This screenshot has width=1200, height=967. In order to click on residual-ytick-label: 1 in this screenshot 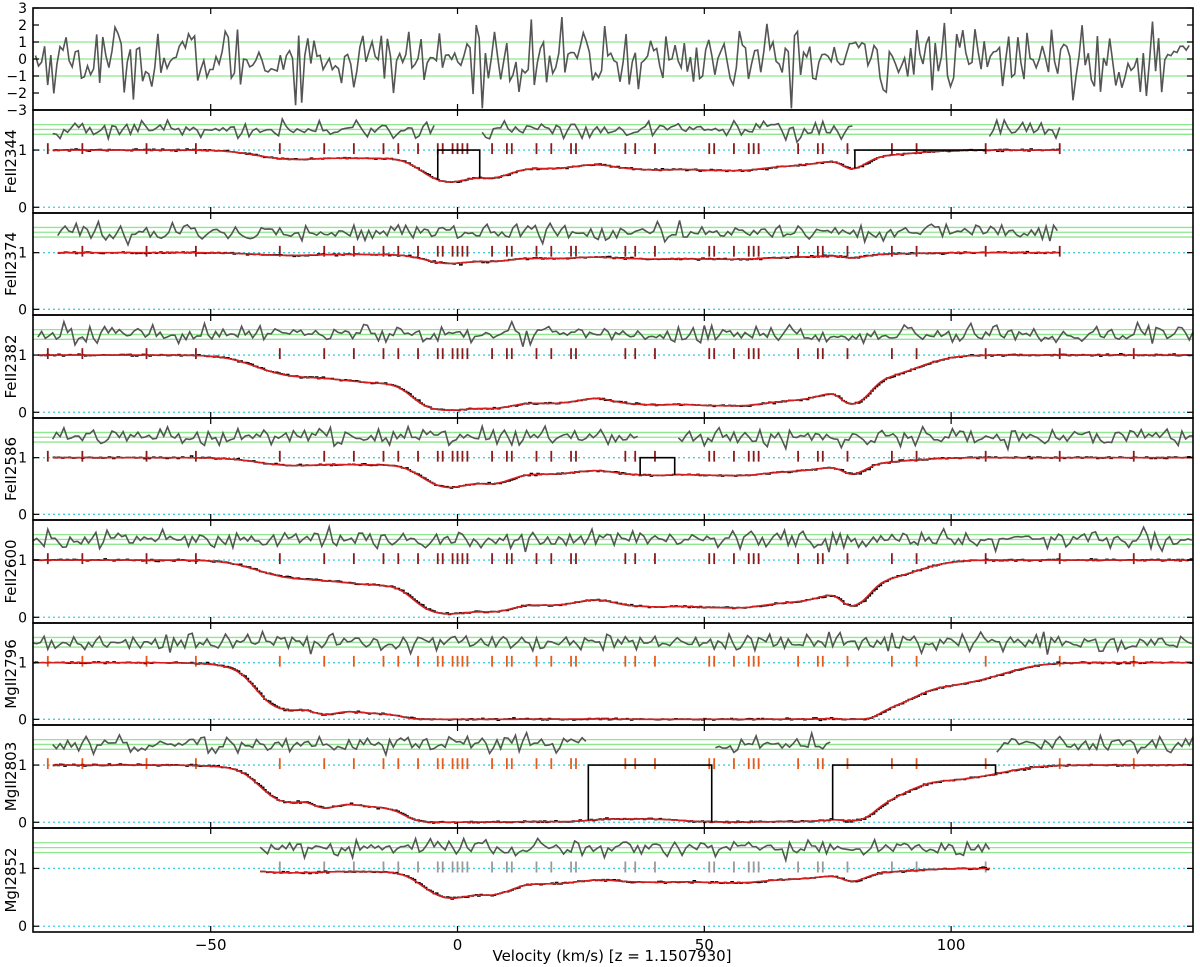, I will do `click(22, 43)`.